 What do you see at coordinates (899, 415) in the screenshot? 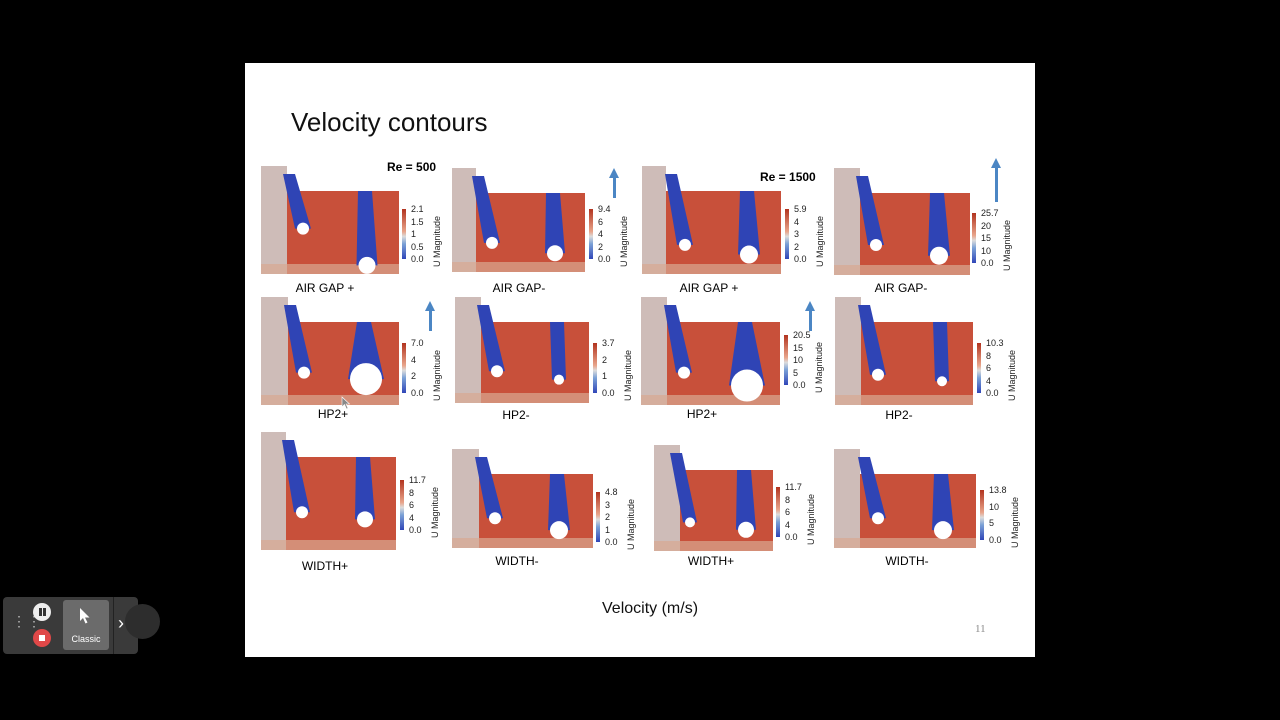
I see `panel-caption: HP2-` at bounding box center [899, 415].